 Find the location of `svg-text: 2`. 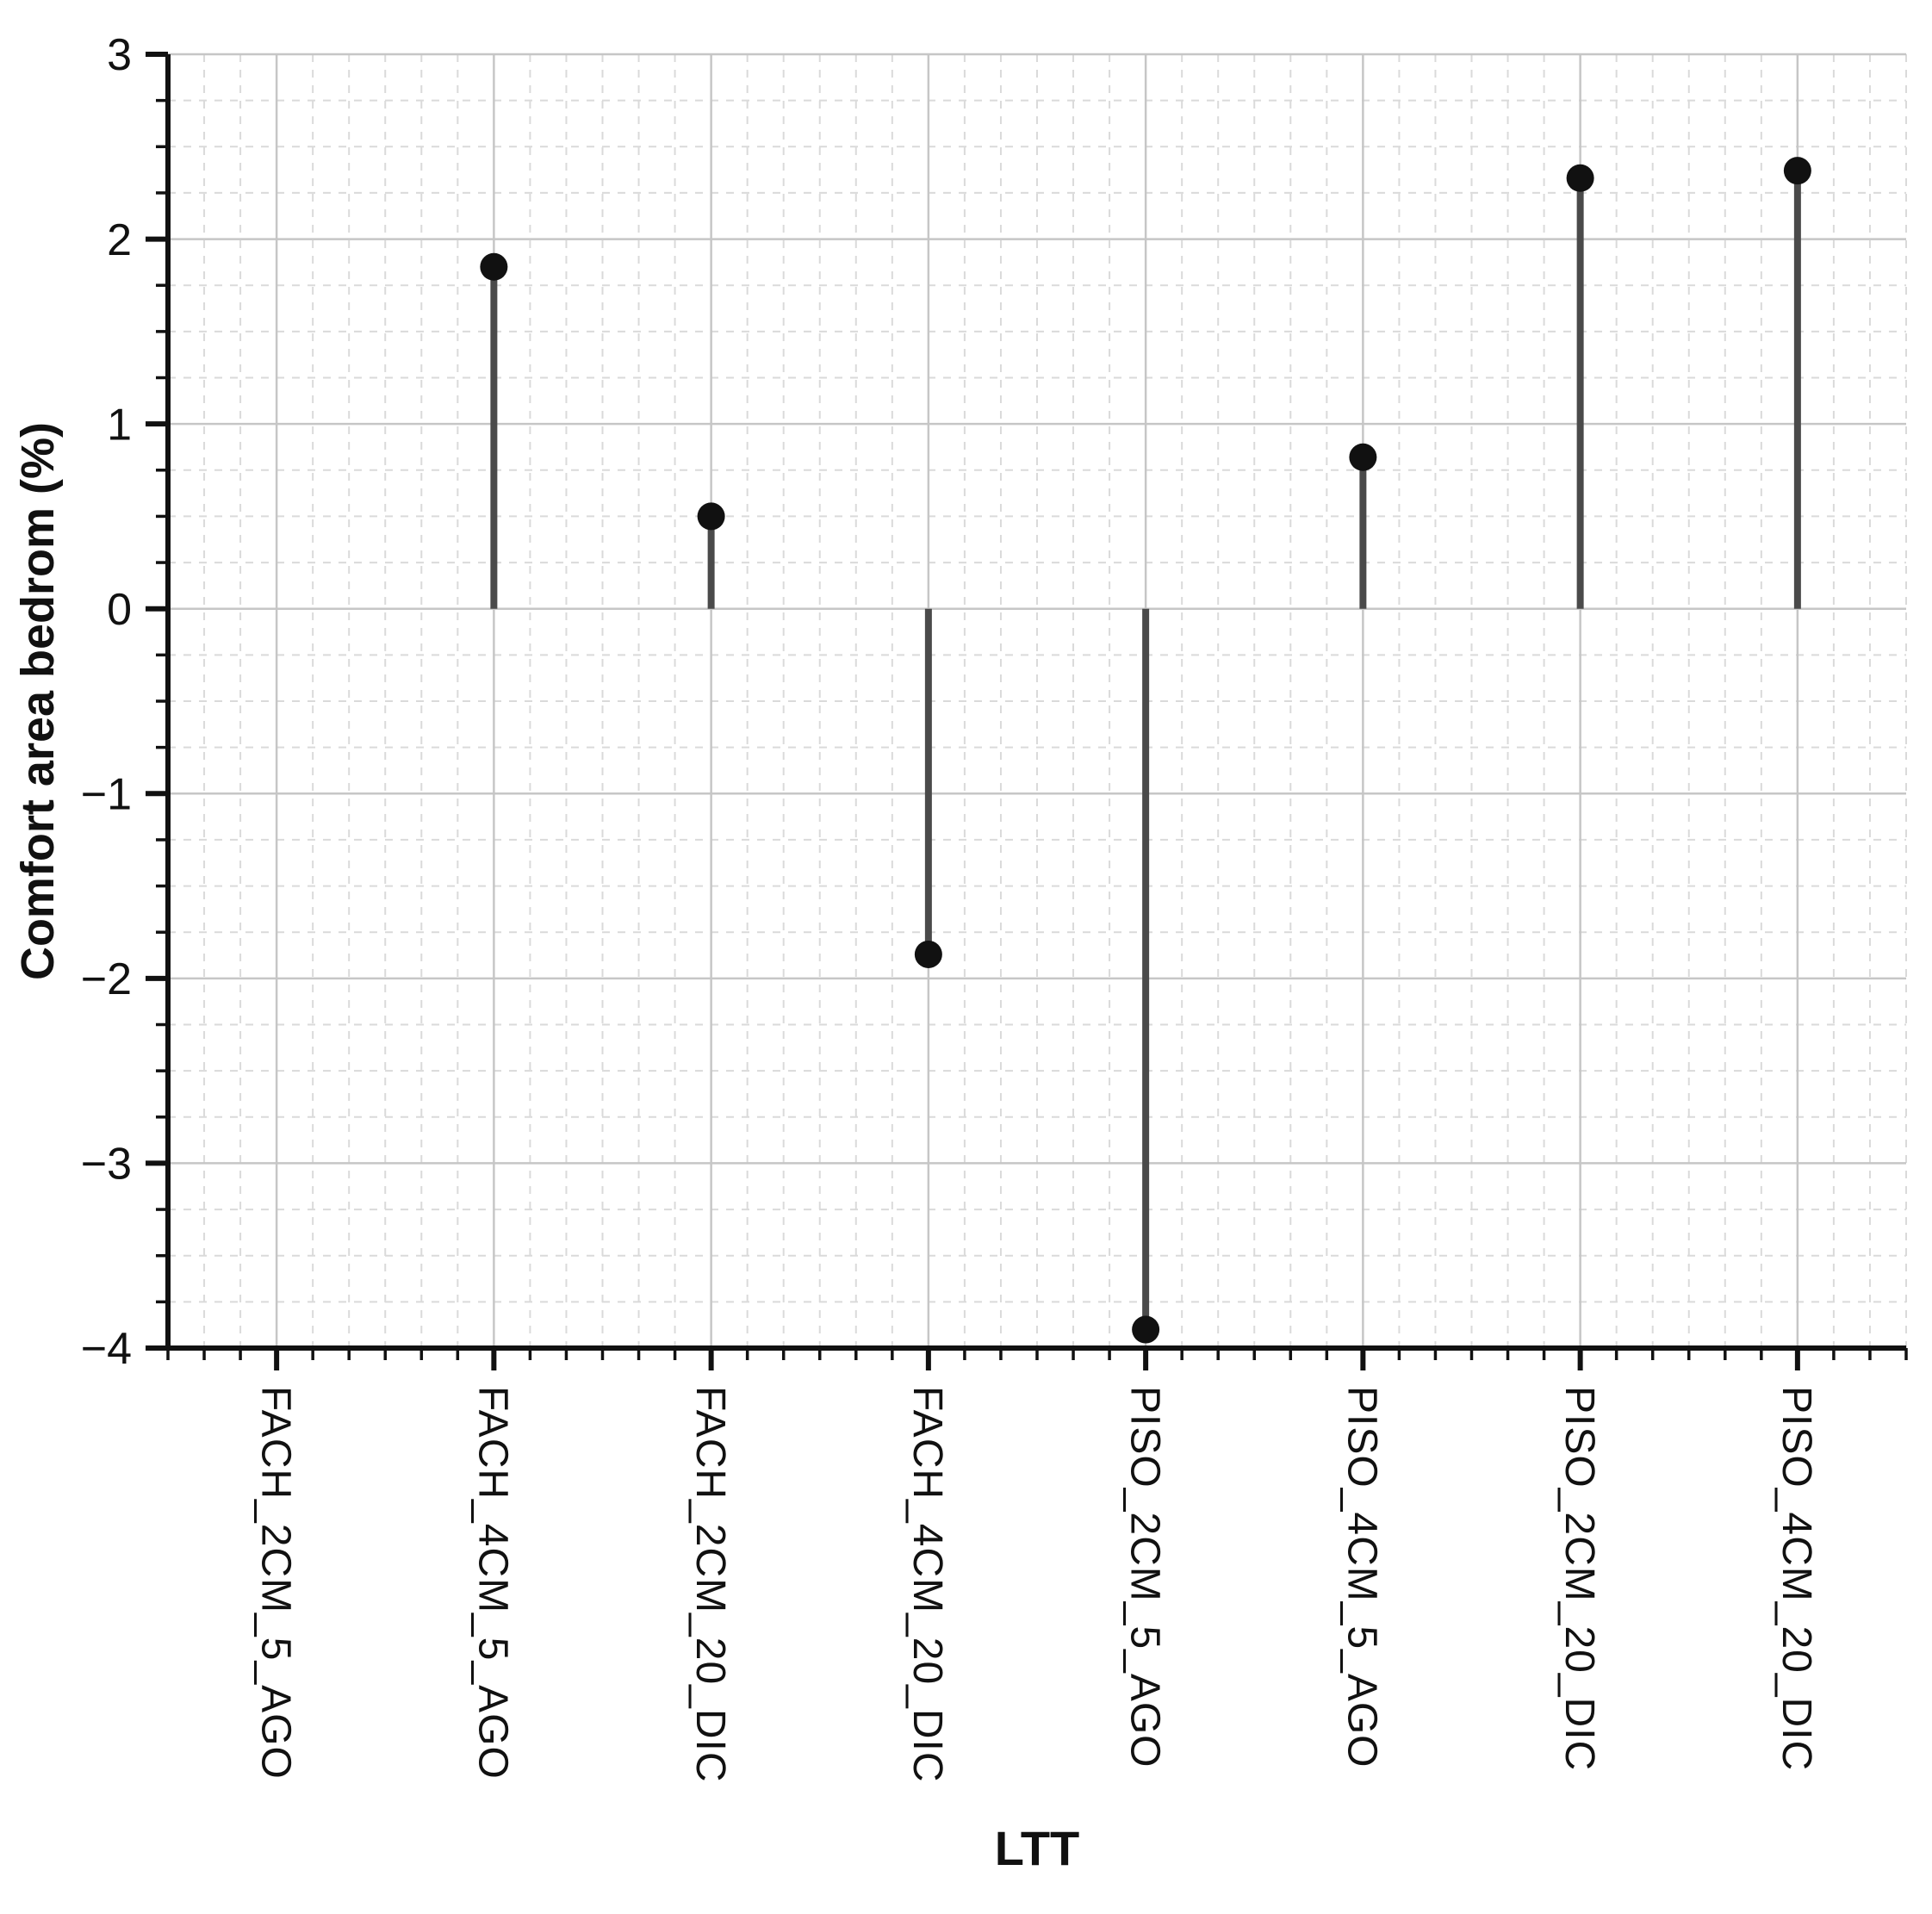

svg-text: 2 is located at coordinates (119, 240).